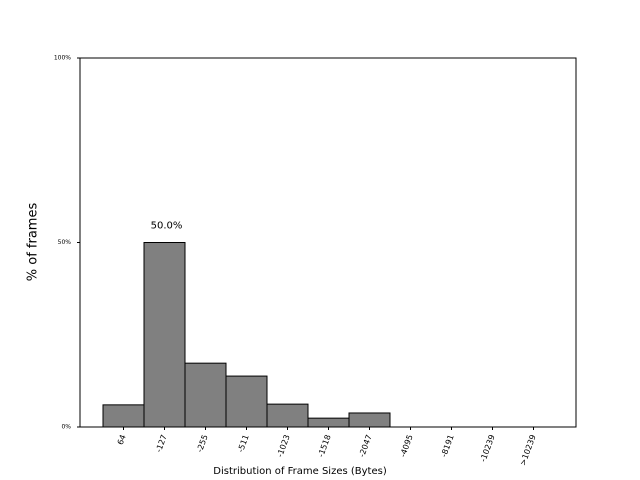  I want to click on y-tick-label: 100%, so click(62, 58).